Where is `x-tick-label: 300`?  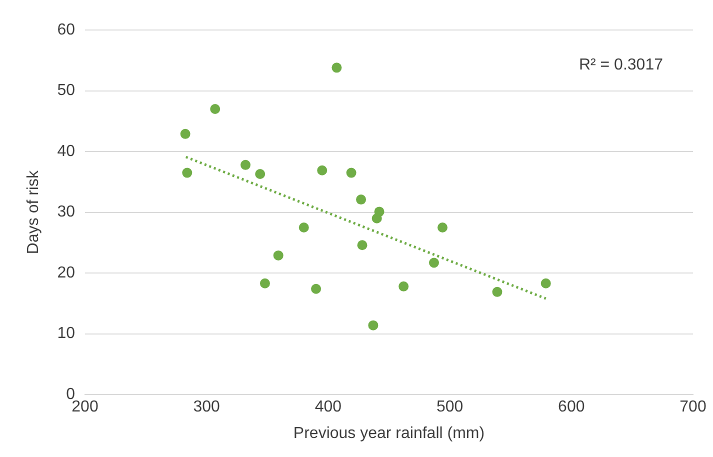
x-tick-label: 300 is located at coordinates (206, 407).